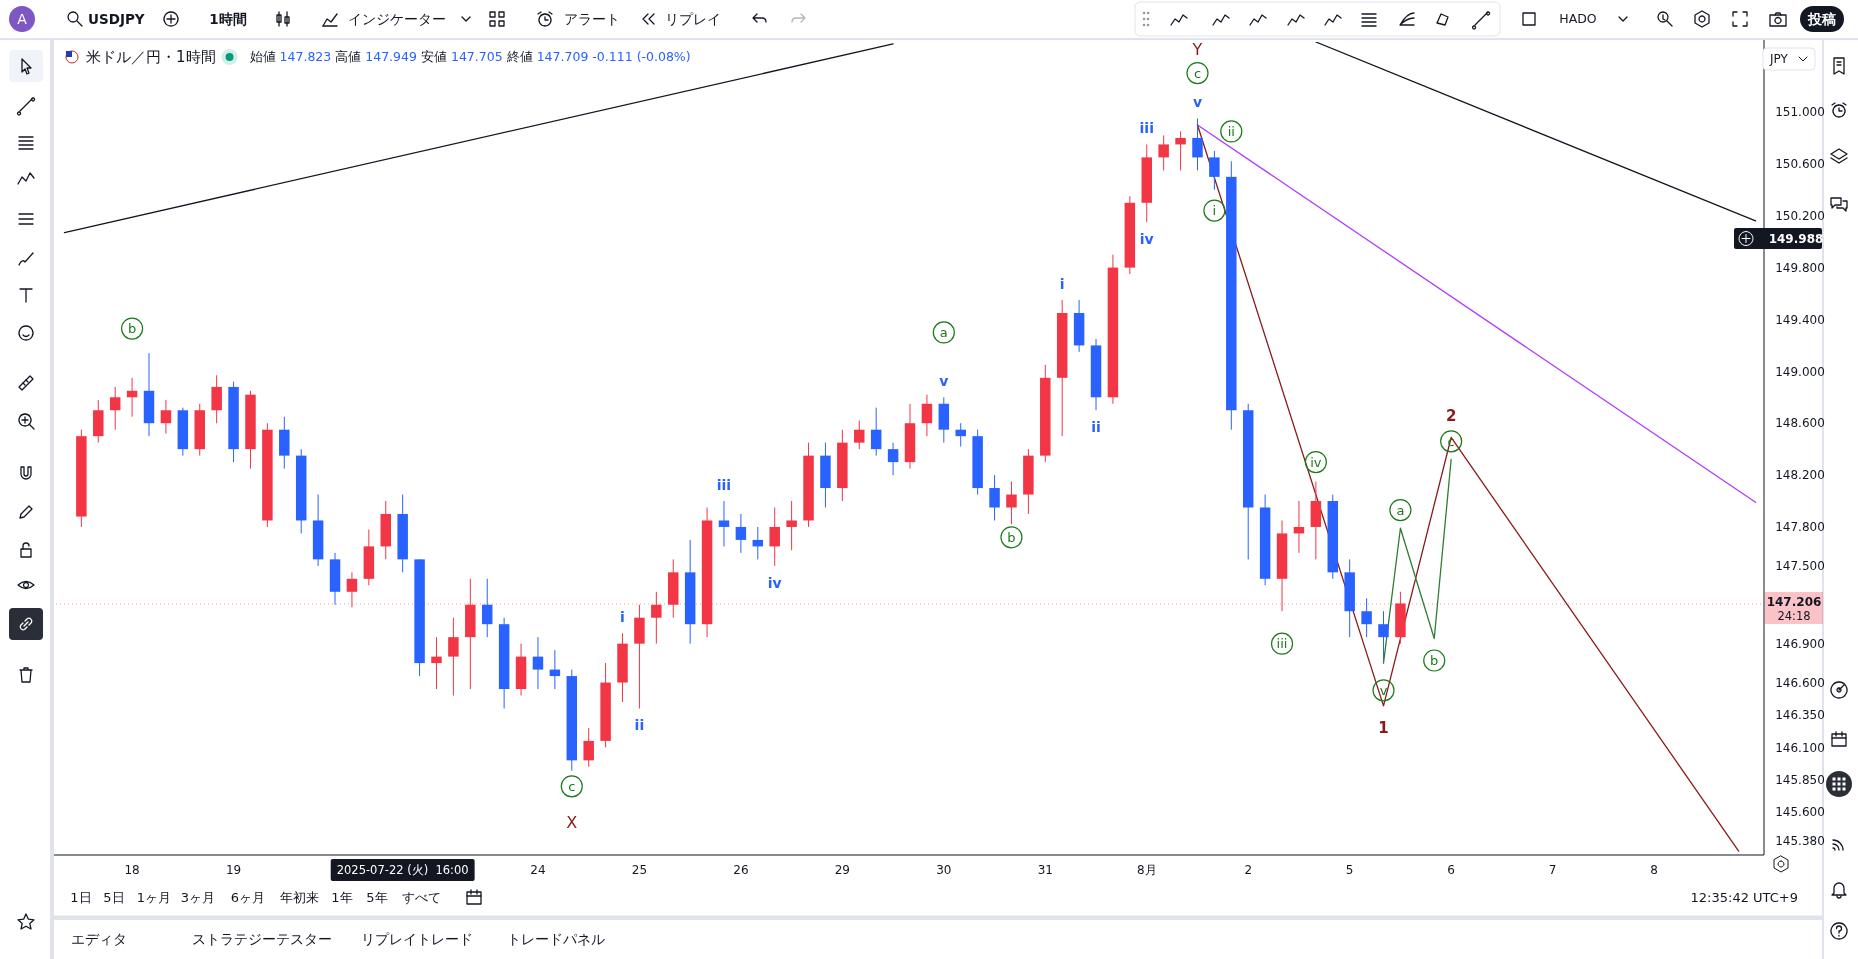 The width and height of the screenshot is (1858, 959). Describe the element at coordinates (724, 484) in the screenshot. I see `annotation: iii` at that location.